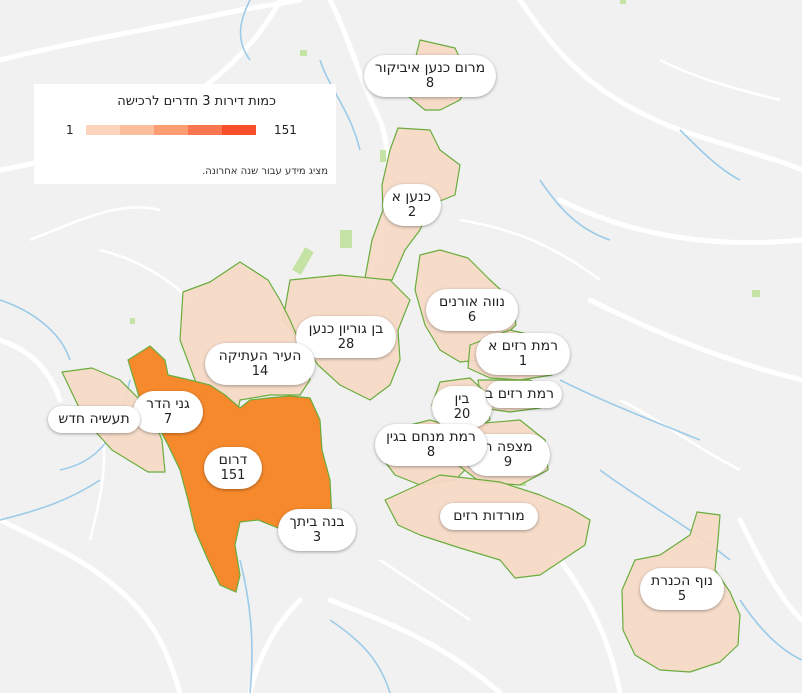  I want to click on label-count: 5, so click(682, 596).